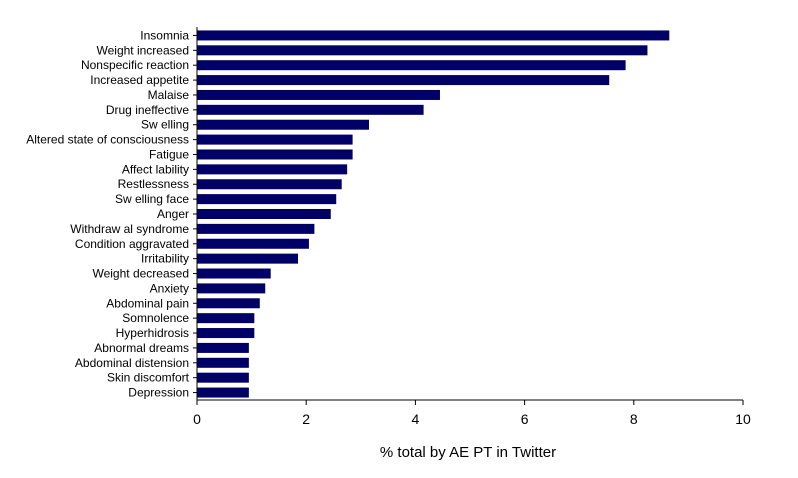 The height and width of the screenshot is (478, 798). I want to click on category-label: Altered state of consciousness, so click(107, 140).